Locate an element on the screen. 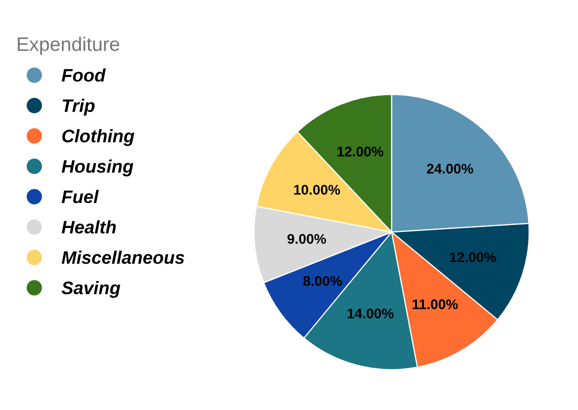 The image size is (578, 410). legend-label: Clothing is located at coordinates (98, 137).